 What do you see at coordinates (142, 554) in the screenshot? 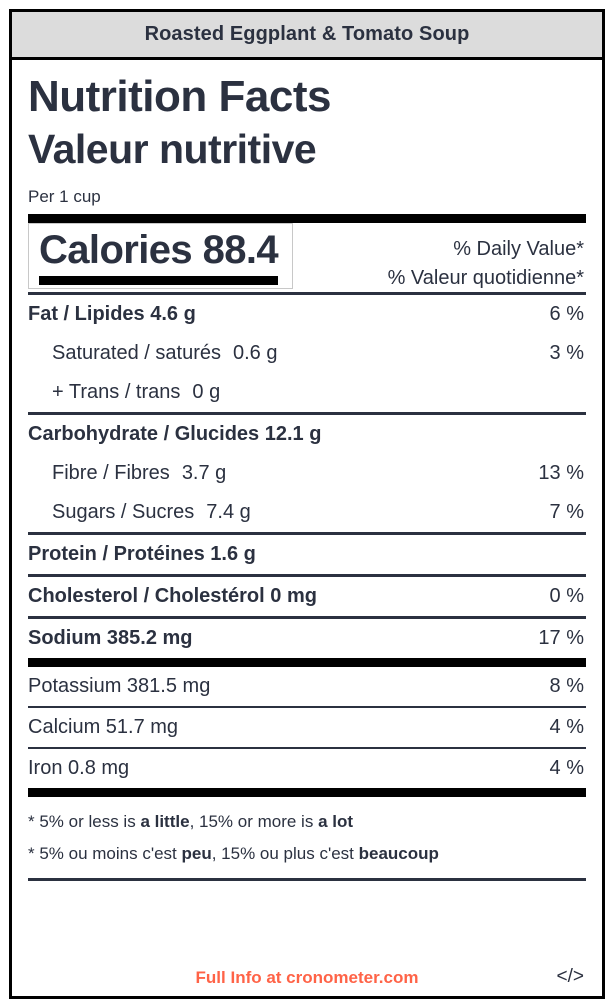
I see `nutrient-name: Protein / Protéines 1.6 g` at bounding box center [142, 554].